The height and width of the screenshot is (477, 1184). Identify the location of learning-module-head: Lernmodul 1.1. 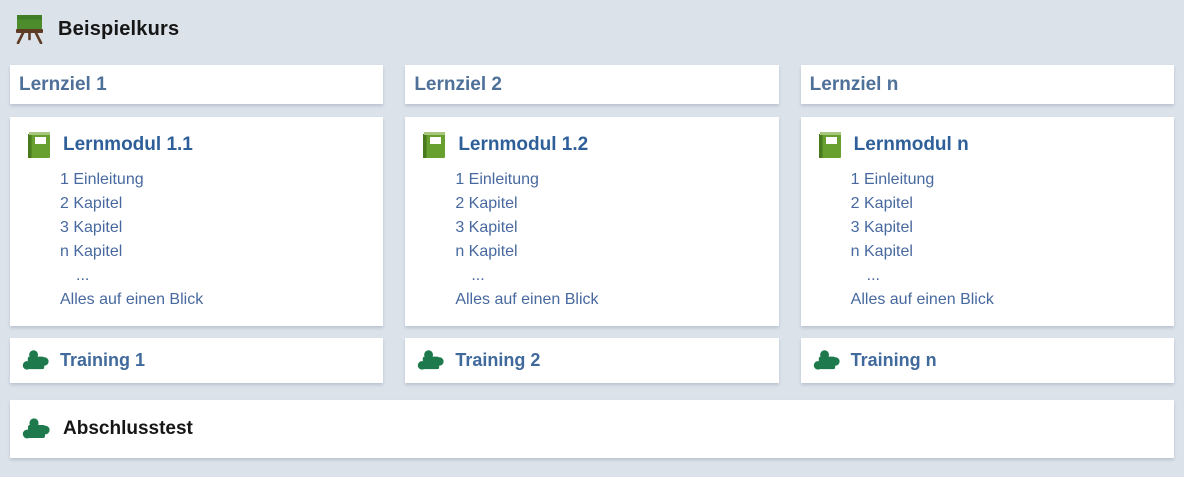
(196, 137).